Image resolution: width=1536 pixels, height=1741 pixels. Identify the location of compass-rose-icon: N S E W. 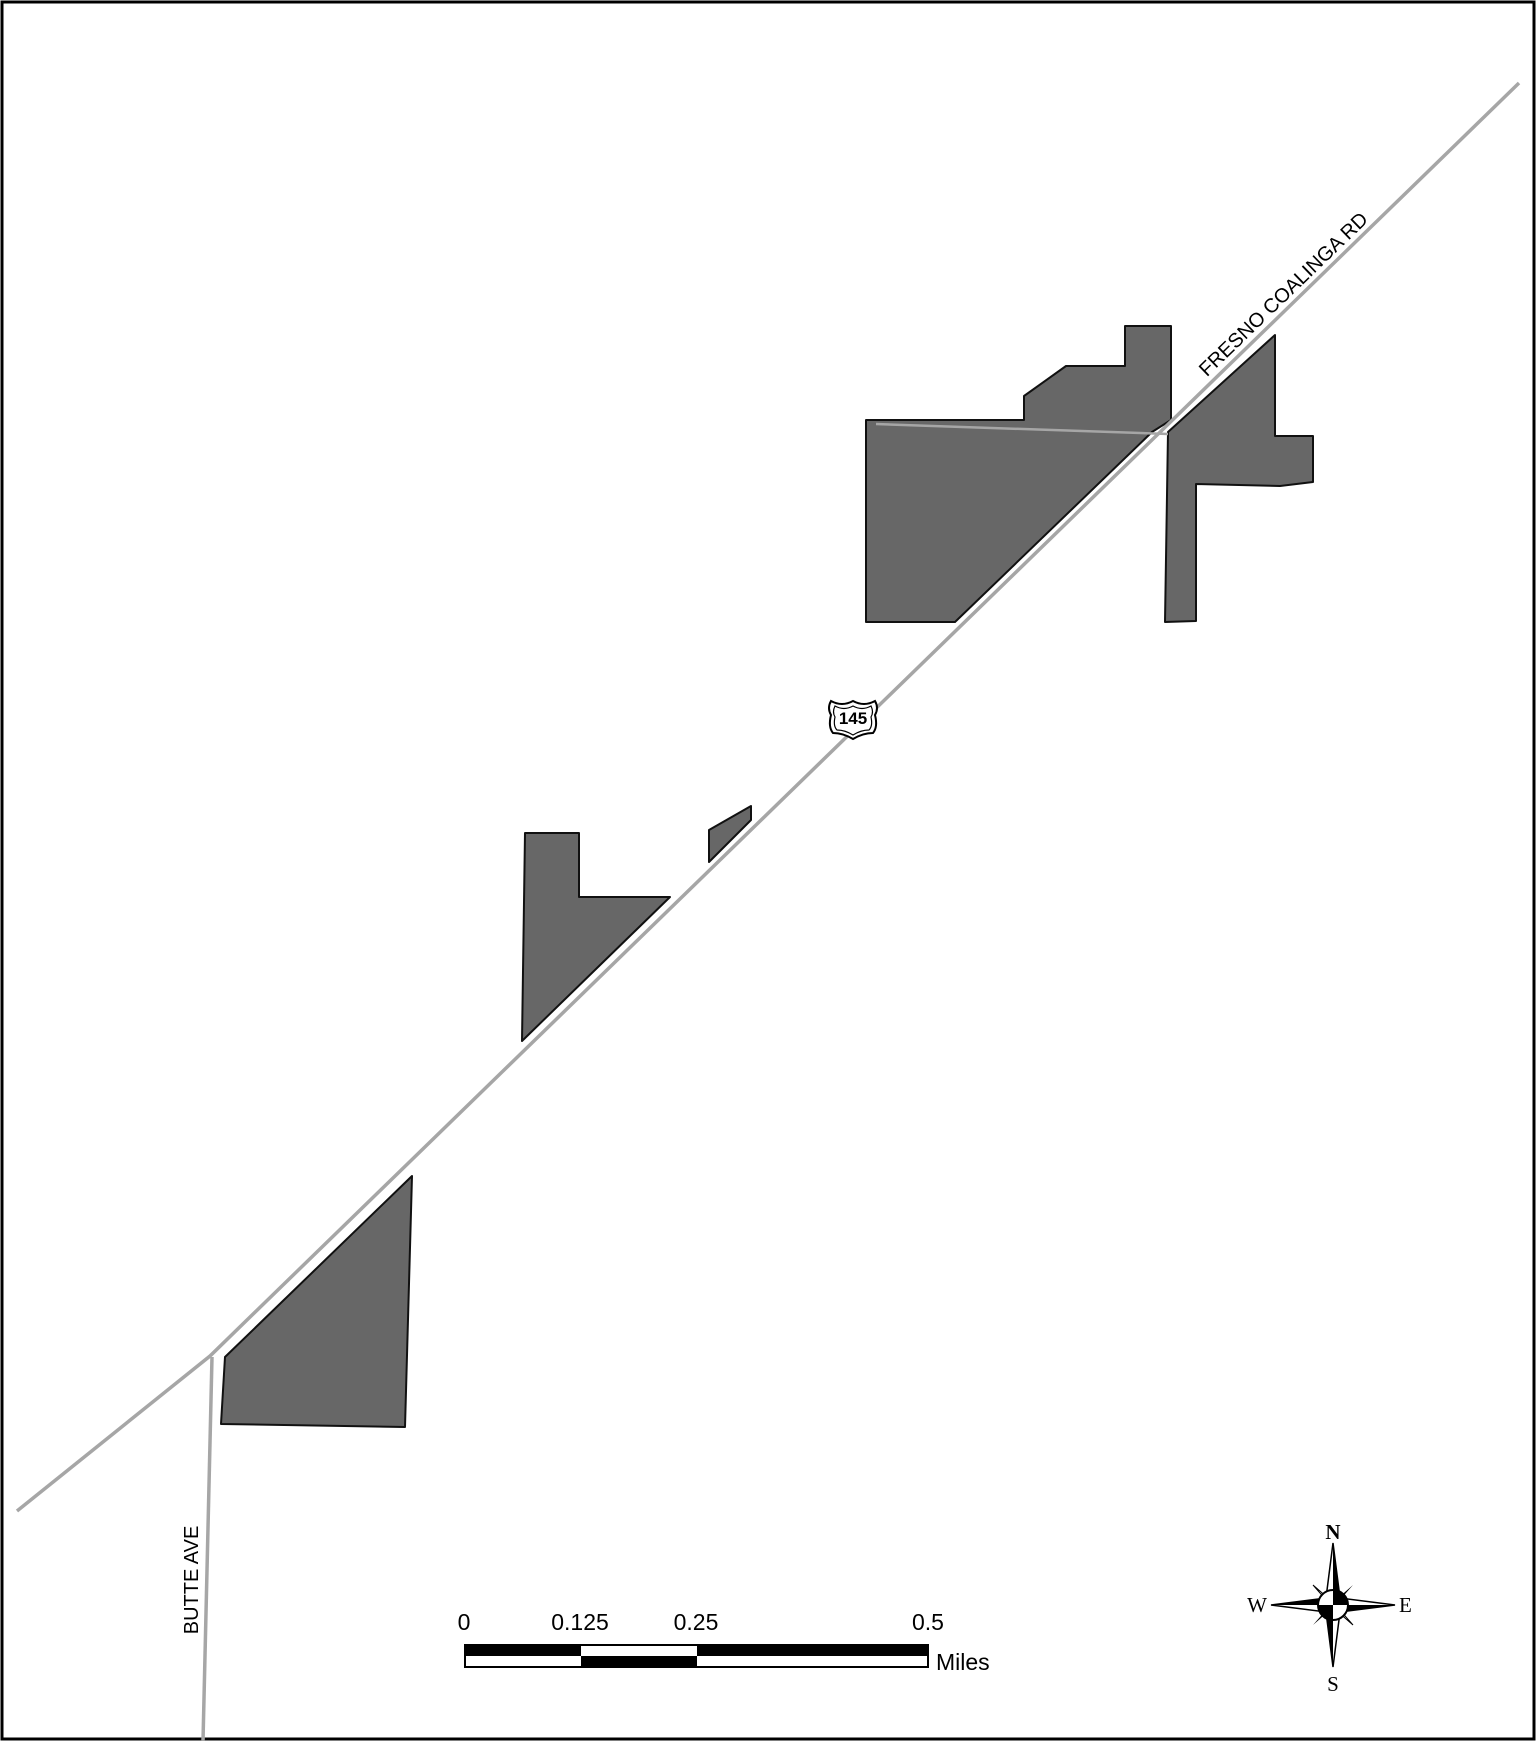
(1329, 1608).